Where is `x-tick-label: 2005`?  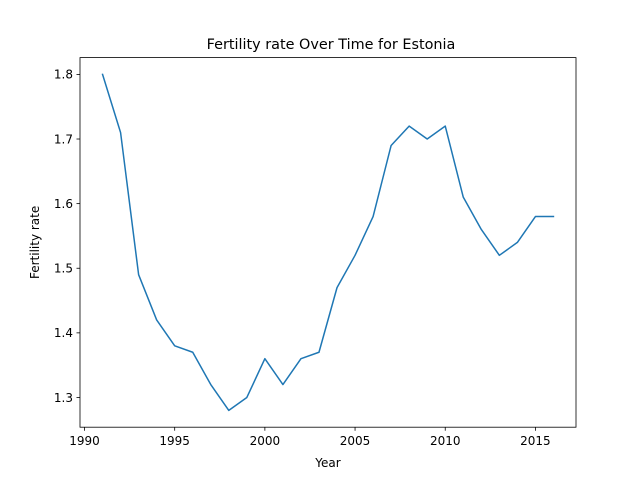
x-tick-label: 2005 is located at coordinates (355, 441).